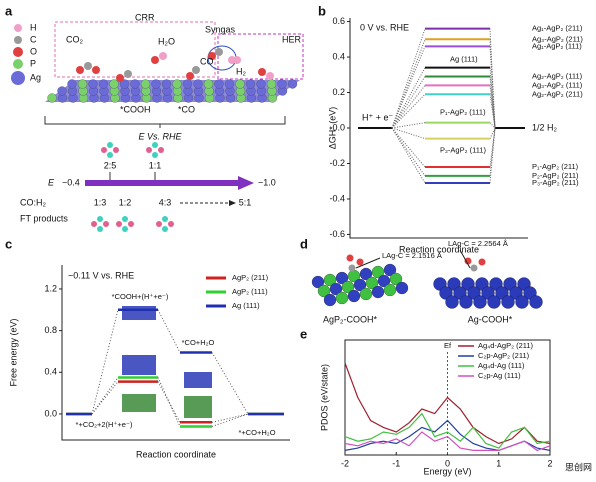 The width and height of the screenshot is (596, 482). What do you see at coordinates (13, 352) in the screenshot?
I see `y-axis-label: Free energy (eV)` at bounding box center [13, 352].